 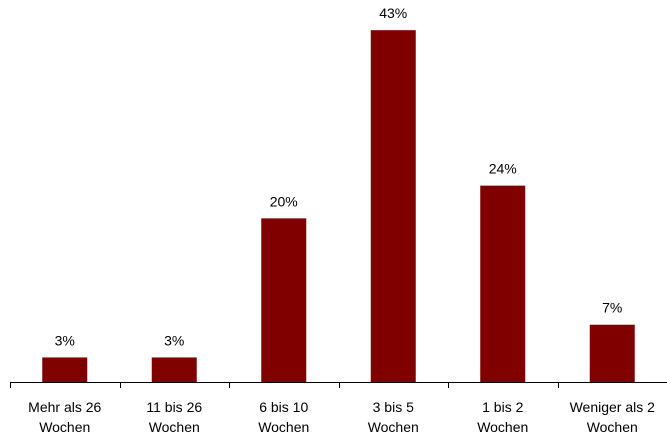 What do you see at coordinates (502, 417) in the screenshot?
I see `x-tick-label: 1 bis 2 Wochen` at bounding box center [502, 417].